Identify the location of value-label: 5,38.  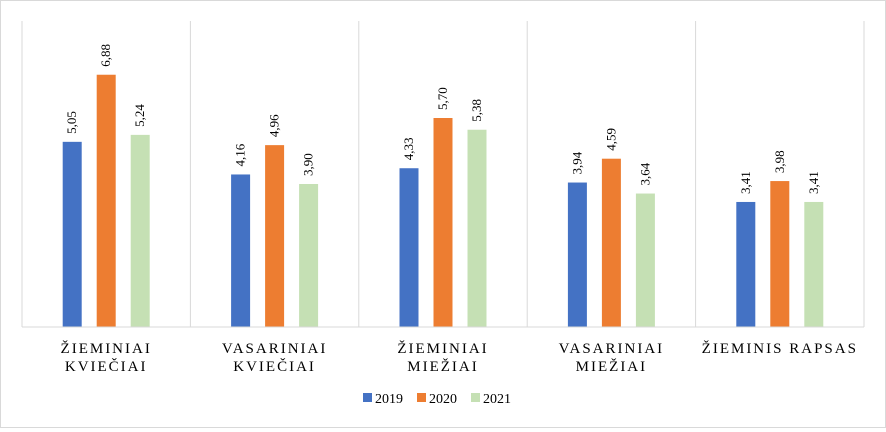
(476, 110).